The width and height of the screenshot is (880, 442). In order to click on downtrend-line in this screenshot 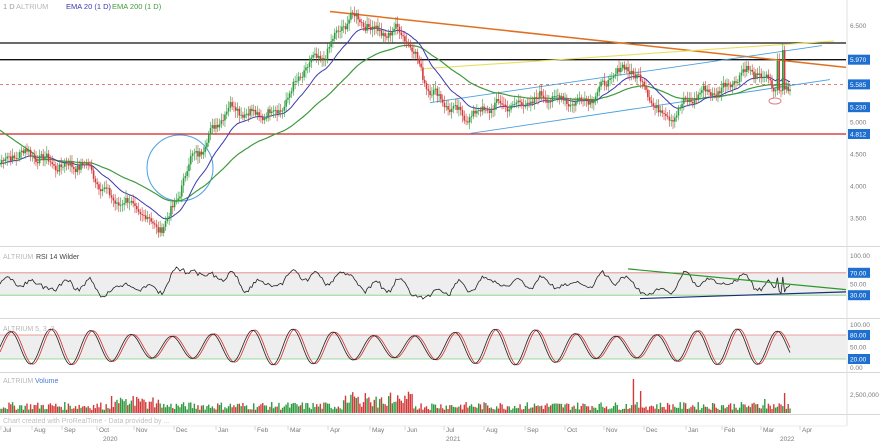, I will do `click(588, 39)`.